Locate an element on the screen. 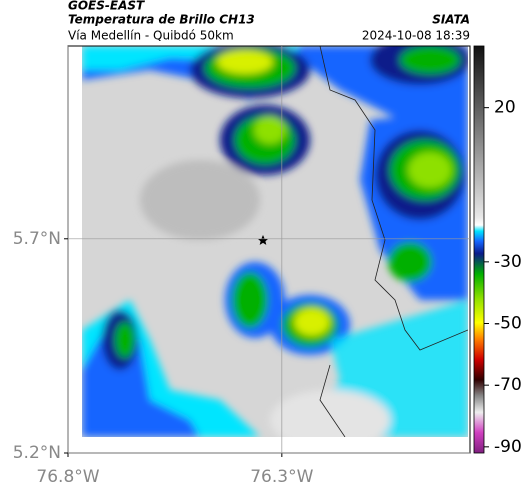 The height and width of the screenshot is (495, 526). y-tick-label: 5.2°N is located at coordinates (37, 453).